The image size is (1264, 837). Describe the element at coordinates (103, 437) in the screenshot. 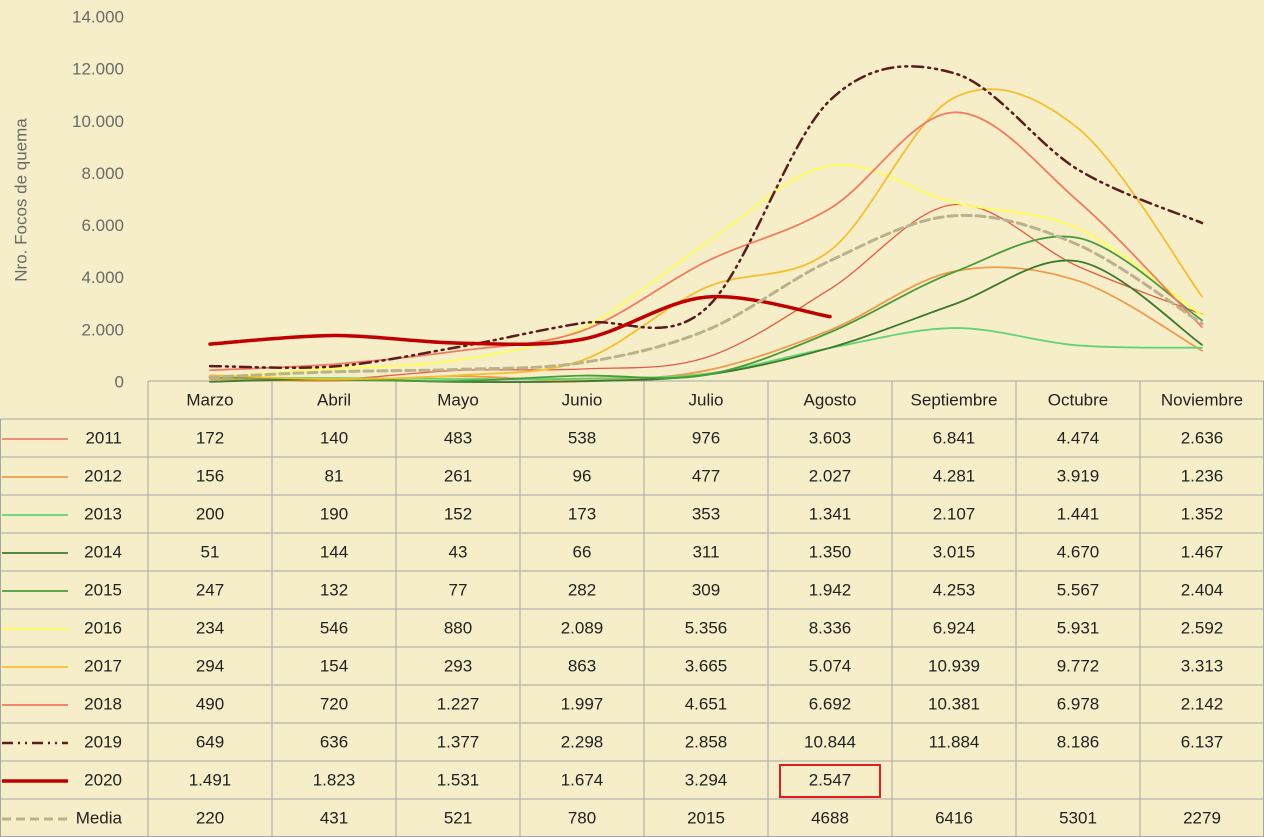

I see `legend-label: 2011` at that location.